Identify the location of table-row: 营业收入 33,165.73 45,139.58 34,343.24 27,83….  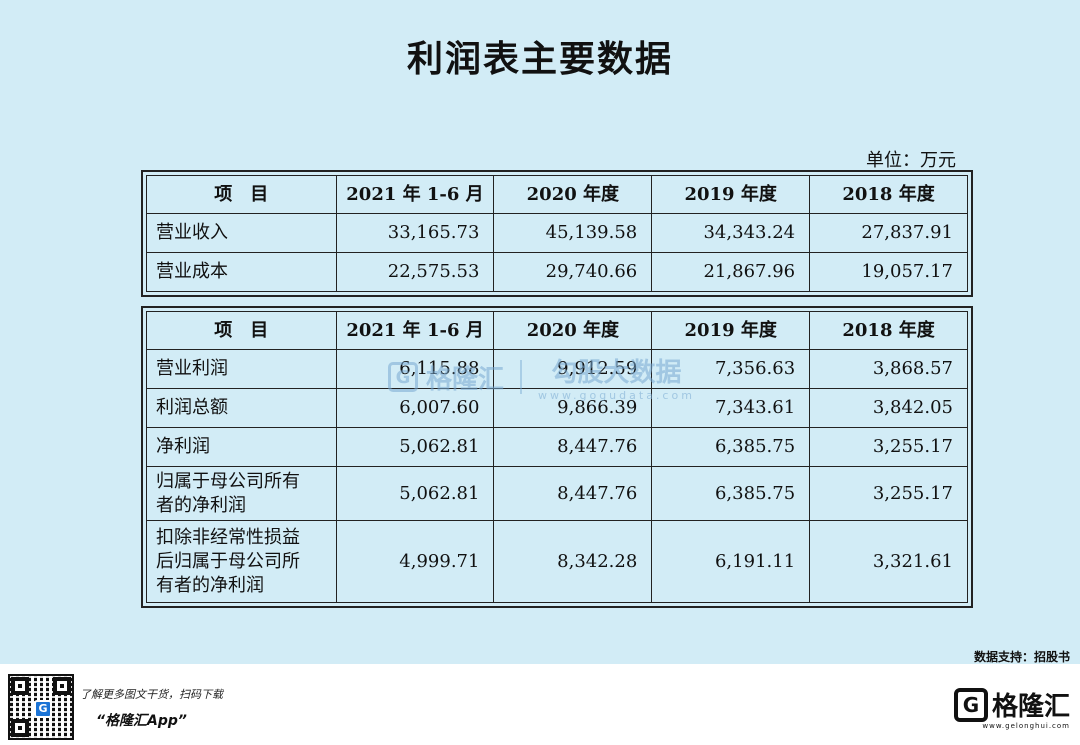
(557, 233).